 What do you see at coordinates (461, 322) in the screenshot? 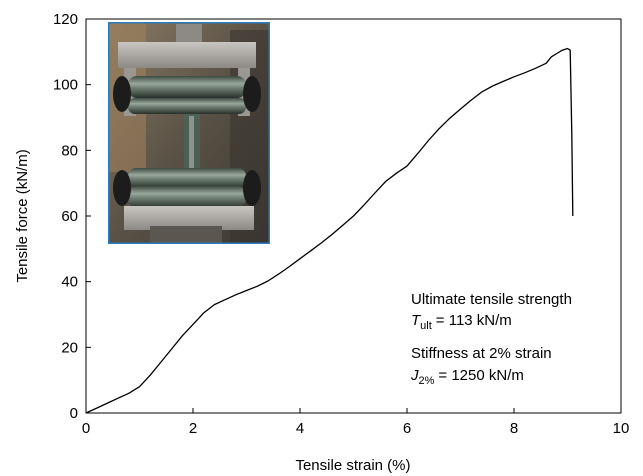
I see `annotation-ultimate-value: Tult = 113 kN/m` at bounding box center [461, 322].